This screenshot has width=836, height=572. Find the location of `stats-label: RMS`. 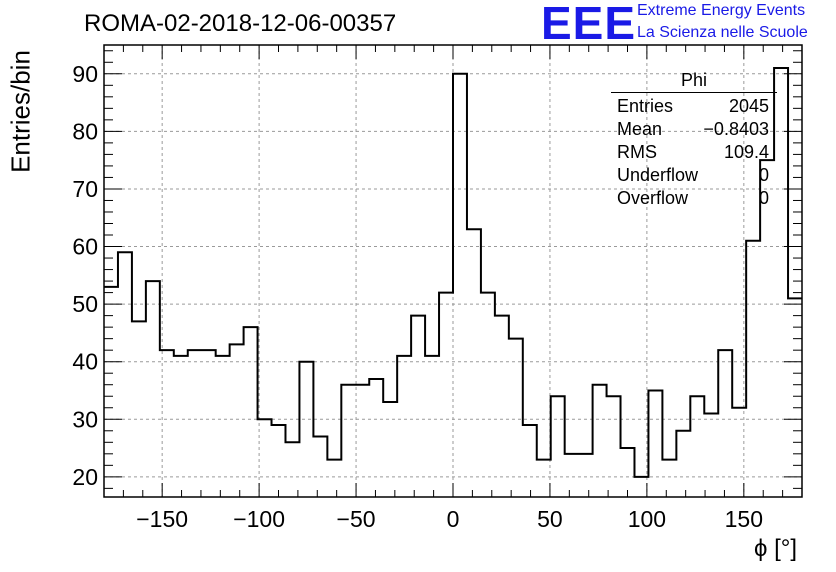

stats-label: RMS is located at coordinates (637, 152).